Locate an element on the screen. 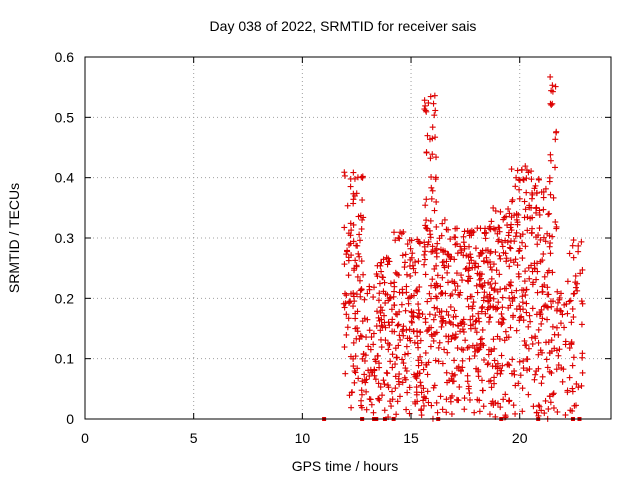 The height and width of the screenshot is (480, 640). x-tick-label: 20 is located at coordinates (520, 438).